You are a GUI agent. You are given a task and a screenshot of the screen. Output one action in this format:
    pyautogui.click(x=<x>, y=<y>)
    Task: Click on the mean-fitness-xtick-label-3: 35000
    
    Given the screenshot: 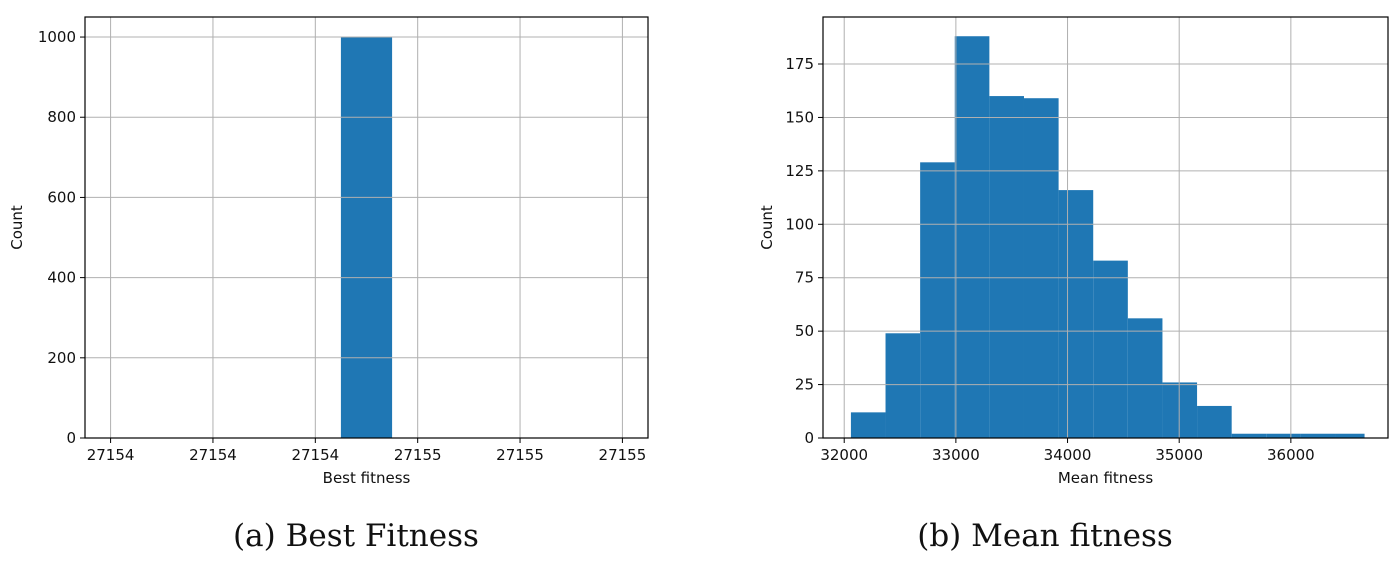 What is the action you would take?
    pyautogui.click(x=1179, y=455)
    